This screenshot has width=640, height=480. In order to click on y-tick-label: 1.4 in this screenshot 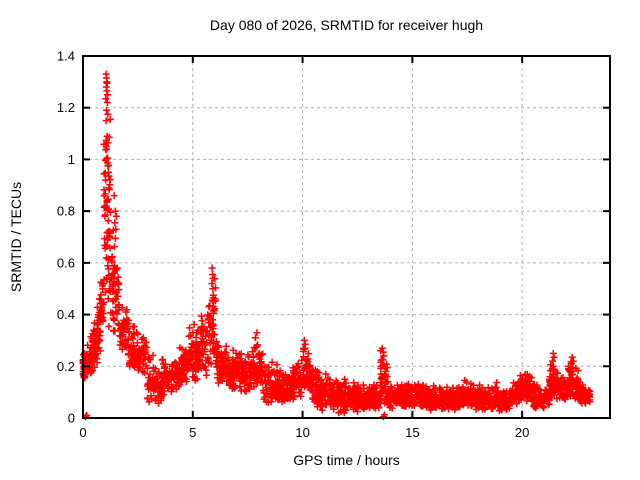, I will do `click(66, 56)`.